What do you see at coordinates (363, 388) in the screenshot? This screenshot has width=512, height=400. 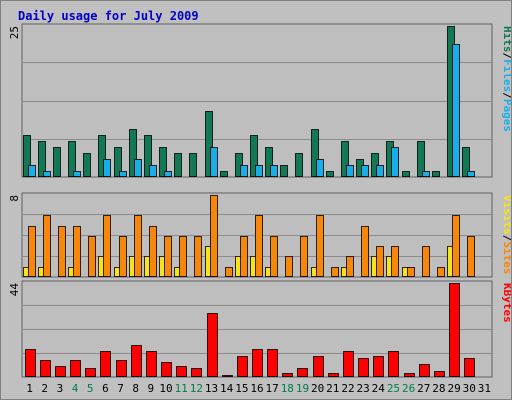 I see `x-tick-label-day-23: 23` at bounding box center [363, 388].